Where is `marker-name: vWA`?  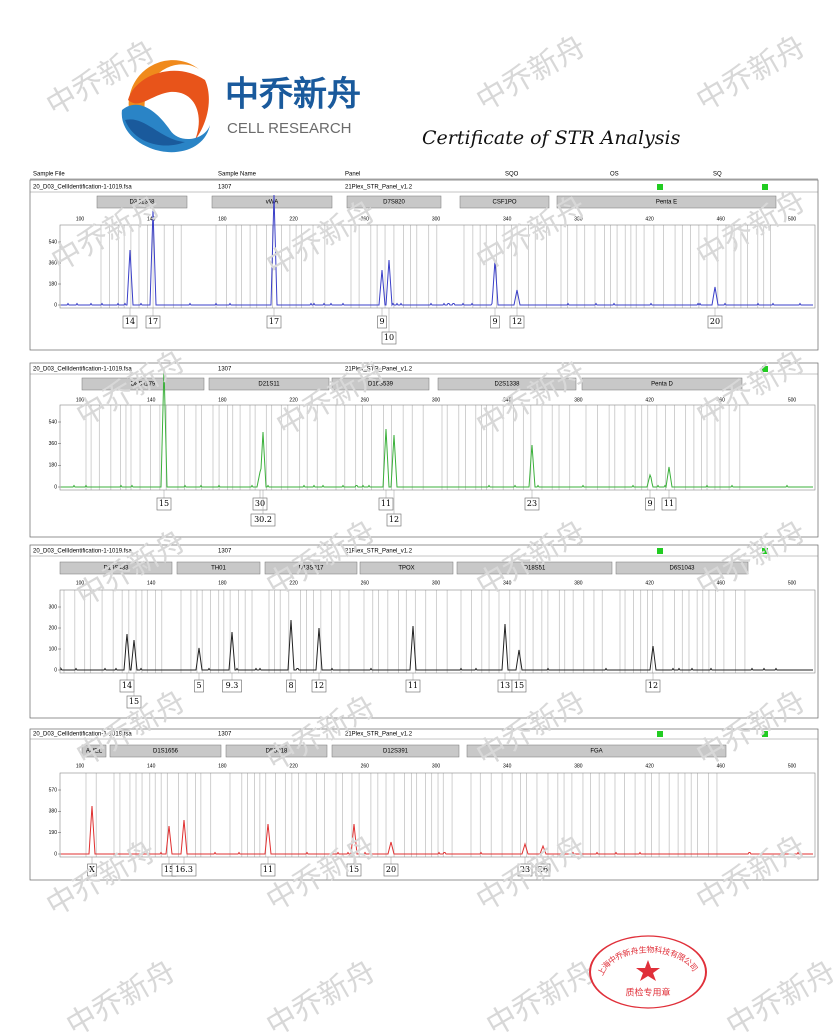 marker-name: vWA is located at coordinates (272, 203).